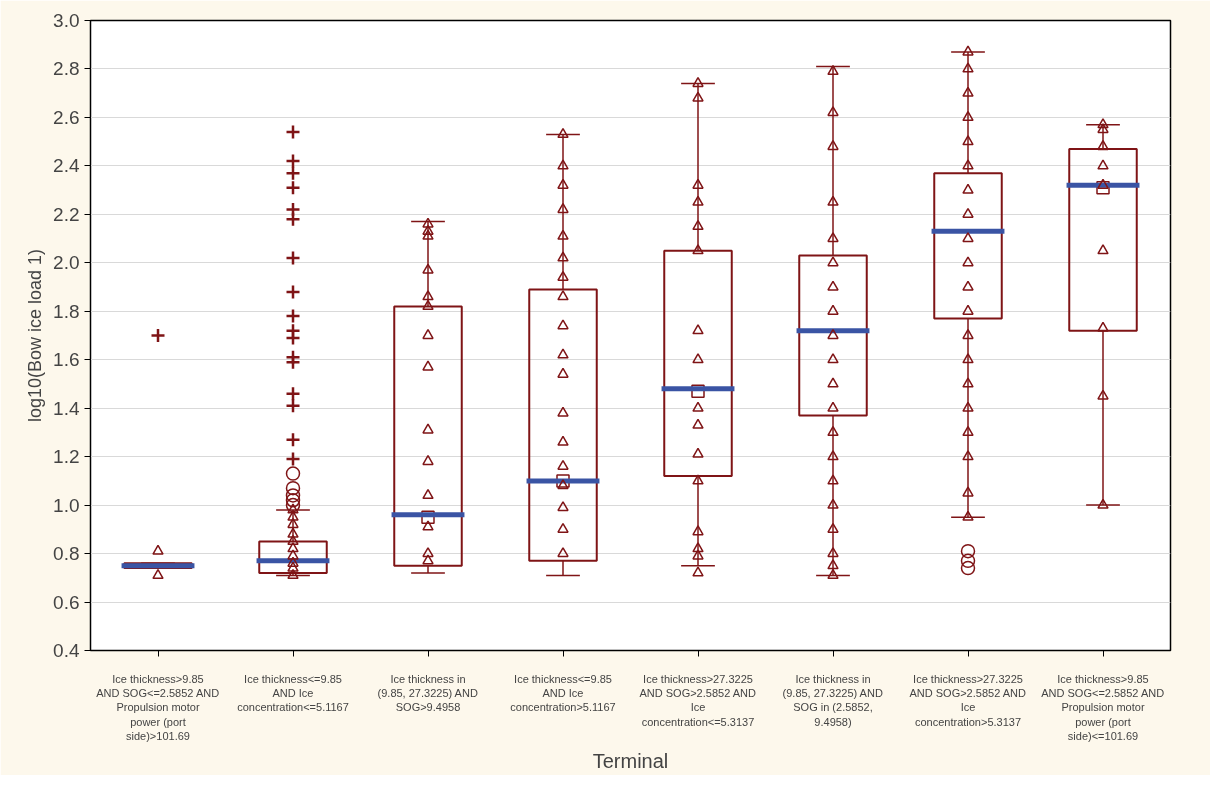  I want to click on x-tick-label: Ice thickness in (9.85, 27.3225) AND SOG in (2.5852, 9.4958), so click(832, 700).